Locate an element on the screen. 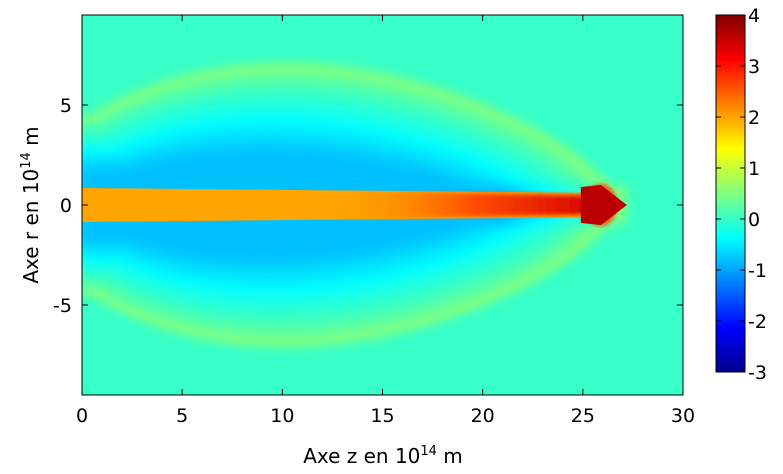  x-tick-label: 30 is located at coordinates (683, 416).